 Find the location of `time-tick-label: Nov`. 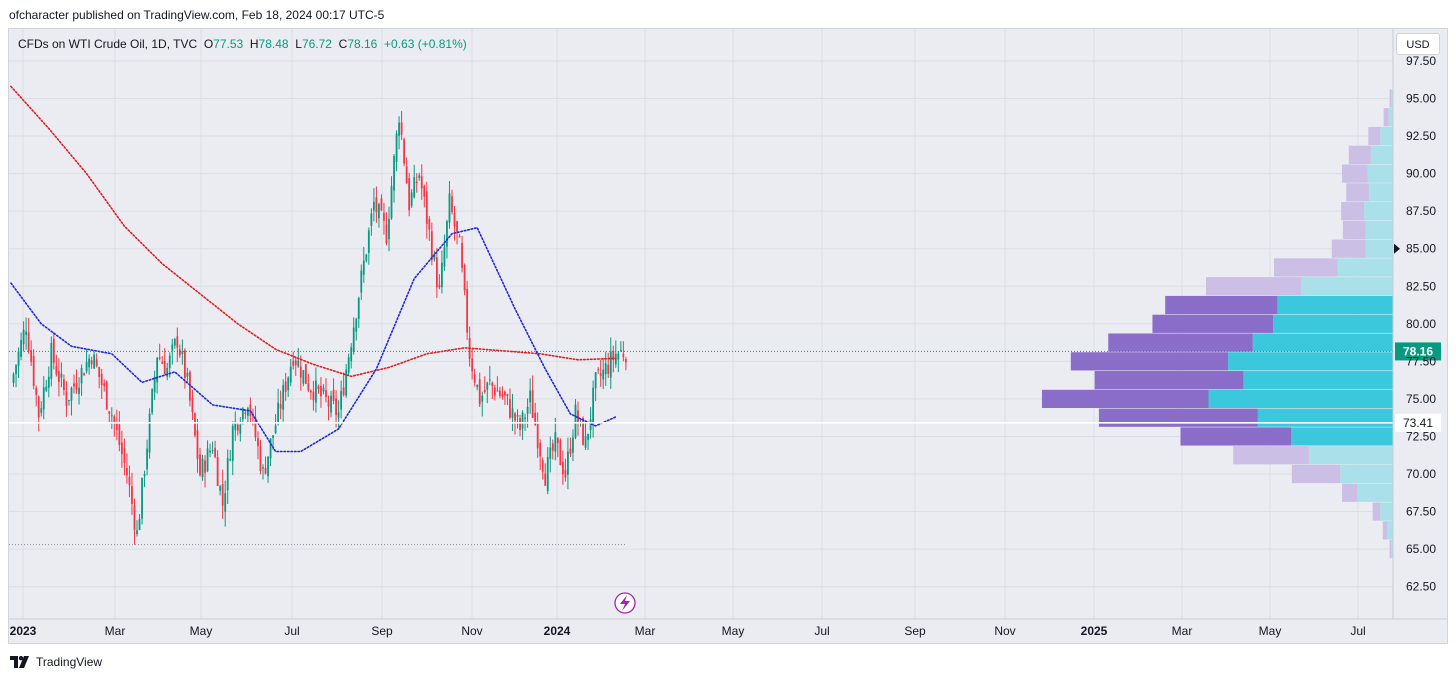

time-tick-label: Nov is located at coordinates (471, 631).